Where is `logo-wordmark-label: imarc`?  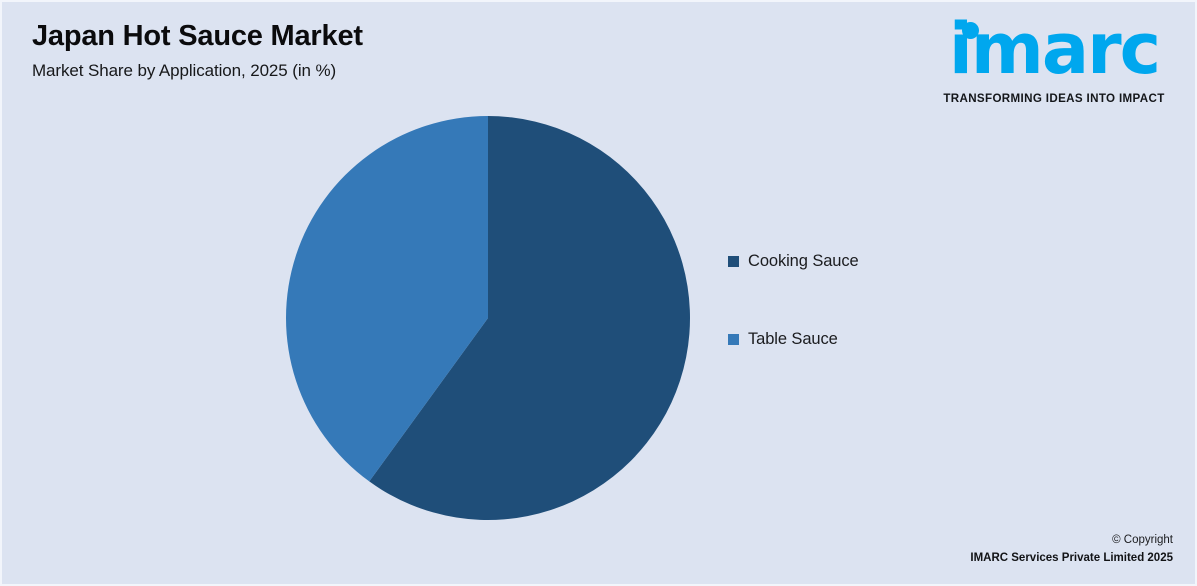
logo-wordmark-label: imarc is located at coordinates (1054, 49).